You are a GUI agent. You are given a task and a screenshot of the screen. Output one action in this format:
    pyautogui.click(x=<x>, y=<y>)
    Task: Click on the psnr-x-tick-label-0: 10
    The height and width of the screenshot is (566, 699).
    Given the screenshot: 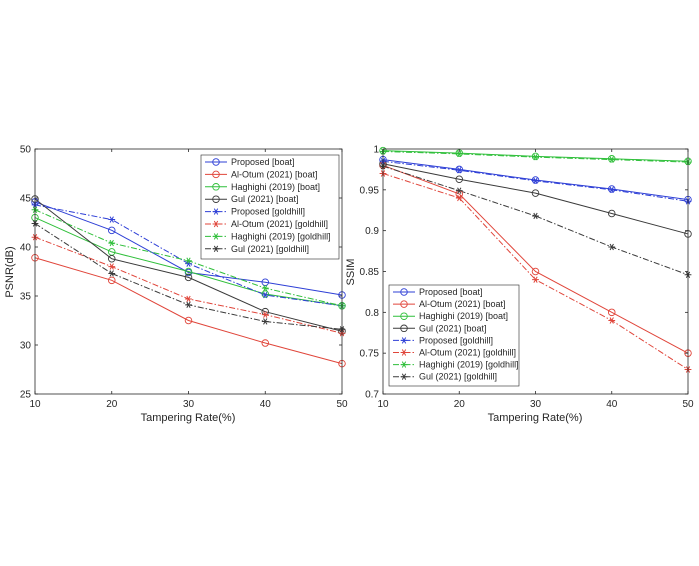 What is the action you would take?
    pyautogui.click(x=35, y=404)
    